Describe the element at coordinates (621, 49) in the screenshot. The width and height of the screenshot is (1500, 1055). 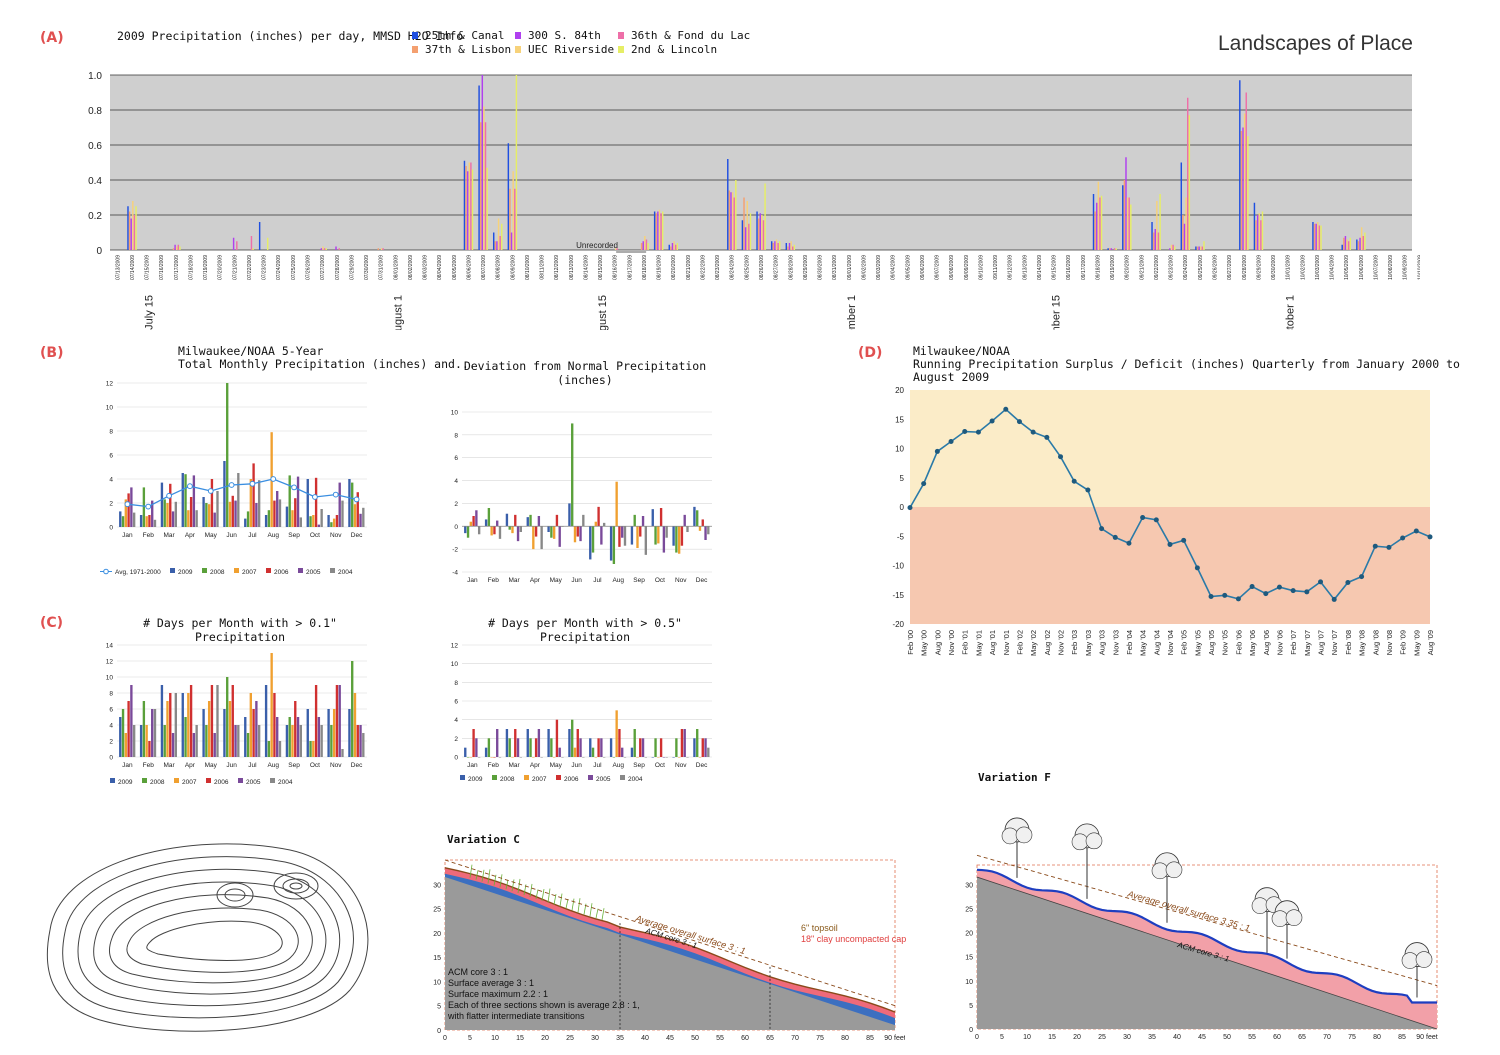
I see `legend-a-swatch` at that location.